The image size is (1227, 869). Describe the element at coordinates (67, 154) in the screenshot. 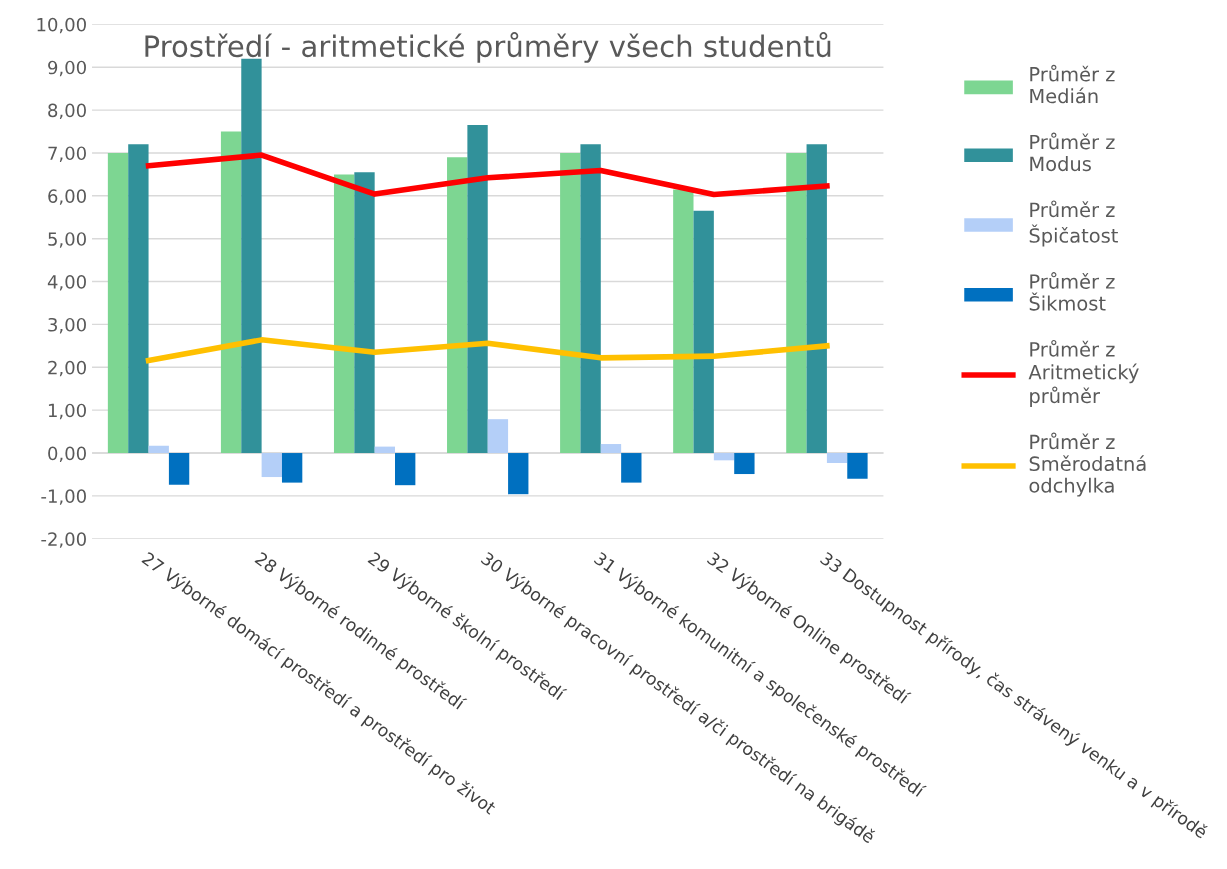

I see `y-tick-label: 7,00` at that location.